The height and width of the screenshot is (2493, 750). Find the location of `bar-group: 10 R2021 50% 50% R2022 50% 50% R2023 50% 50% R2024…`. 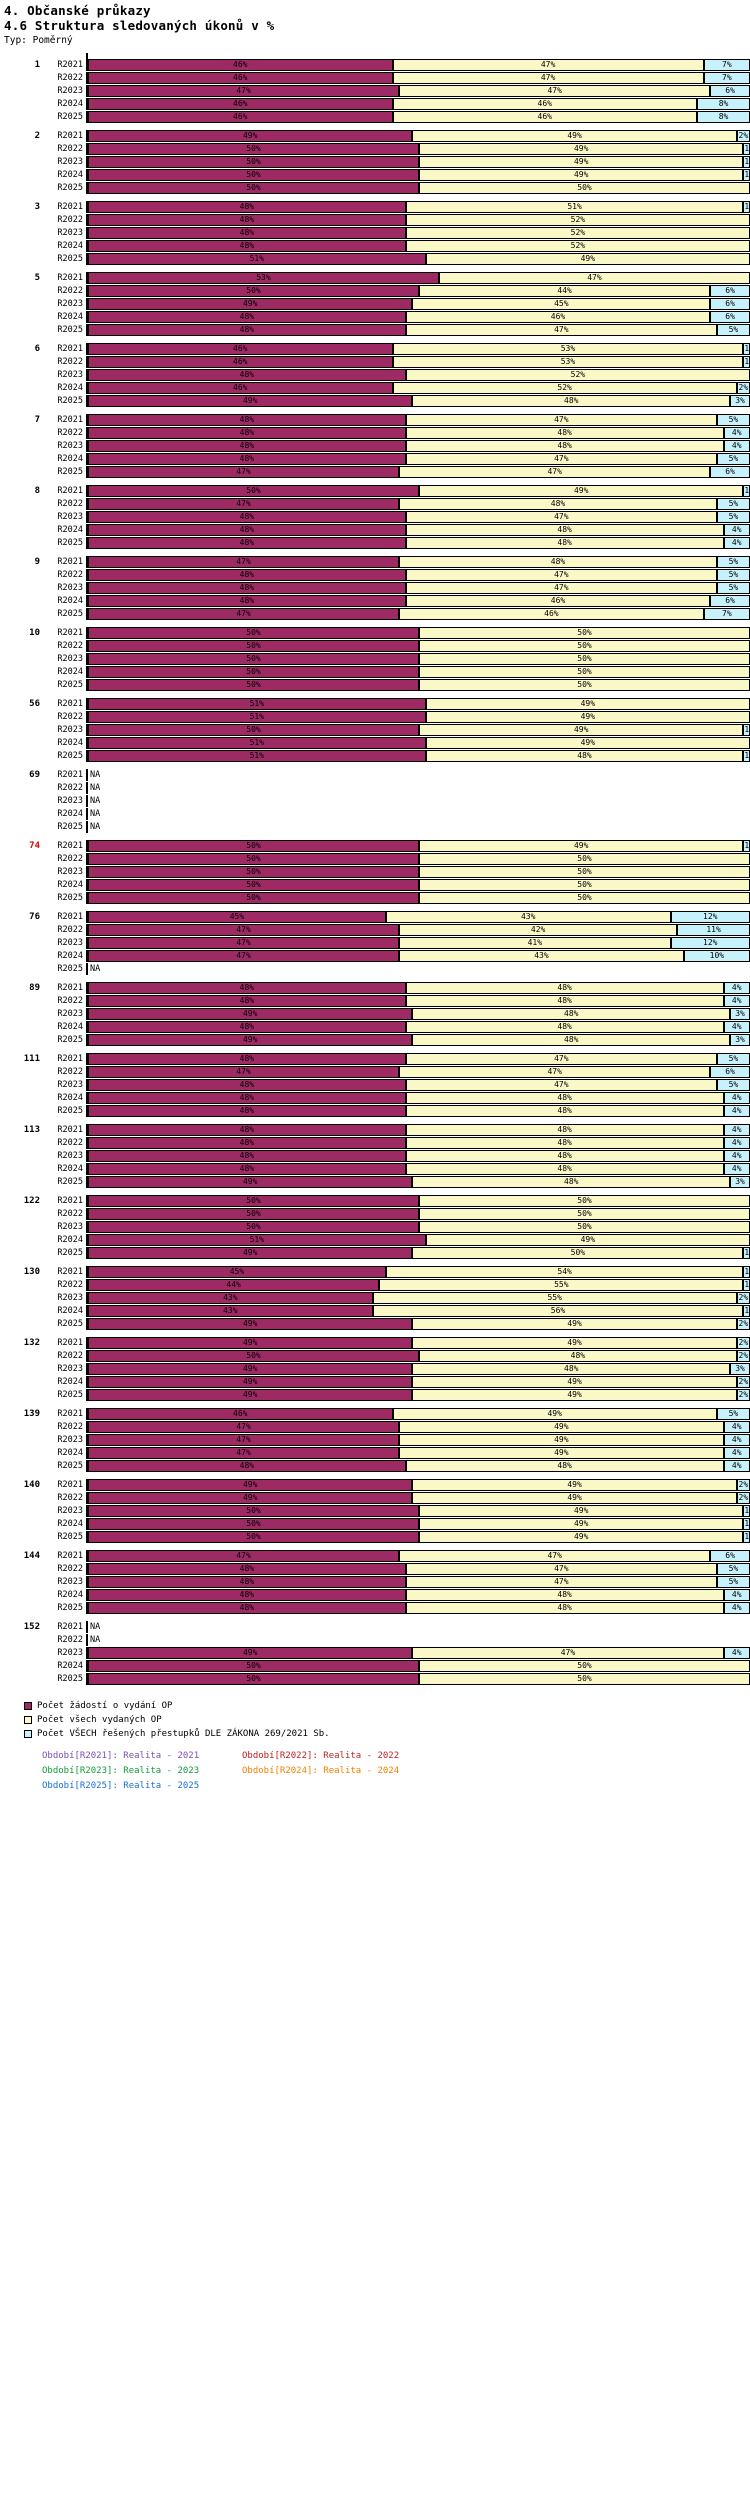

bar-group: 10 R2021 50% 50% R2022 50% 50% R2023 50% 50% R2024… is located at coordinates (375, 659).